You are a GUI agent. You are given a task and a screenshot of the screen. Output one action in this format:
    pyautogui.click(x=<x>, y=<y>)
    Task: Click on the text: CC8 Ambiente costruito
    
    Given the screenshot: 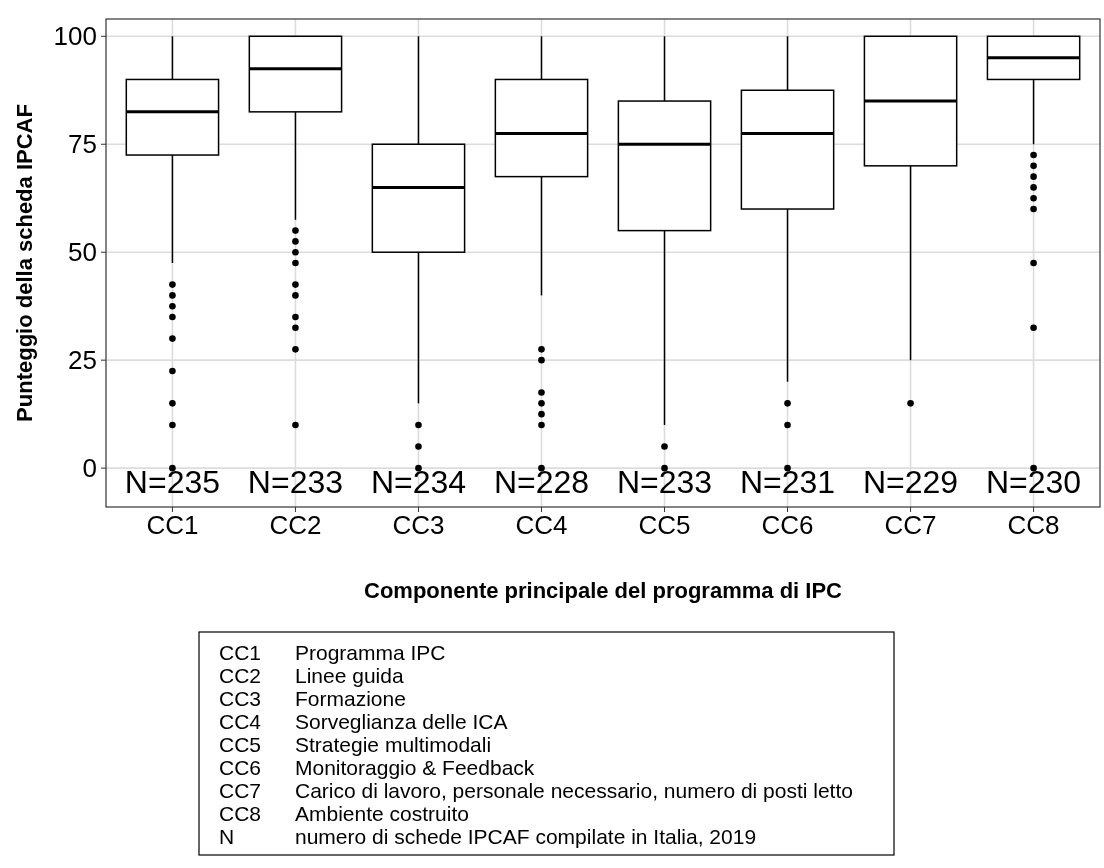 What is the action you would take?
    pyautogui.click(x=344, y=813)
    